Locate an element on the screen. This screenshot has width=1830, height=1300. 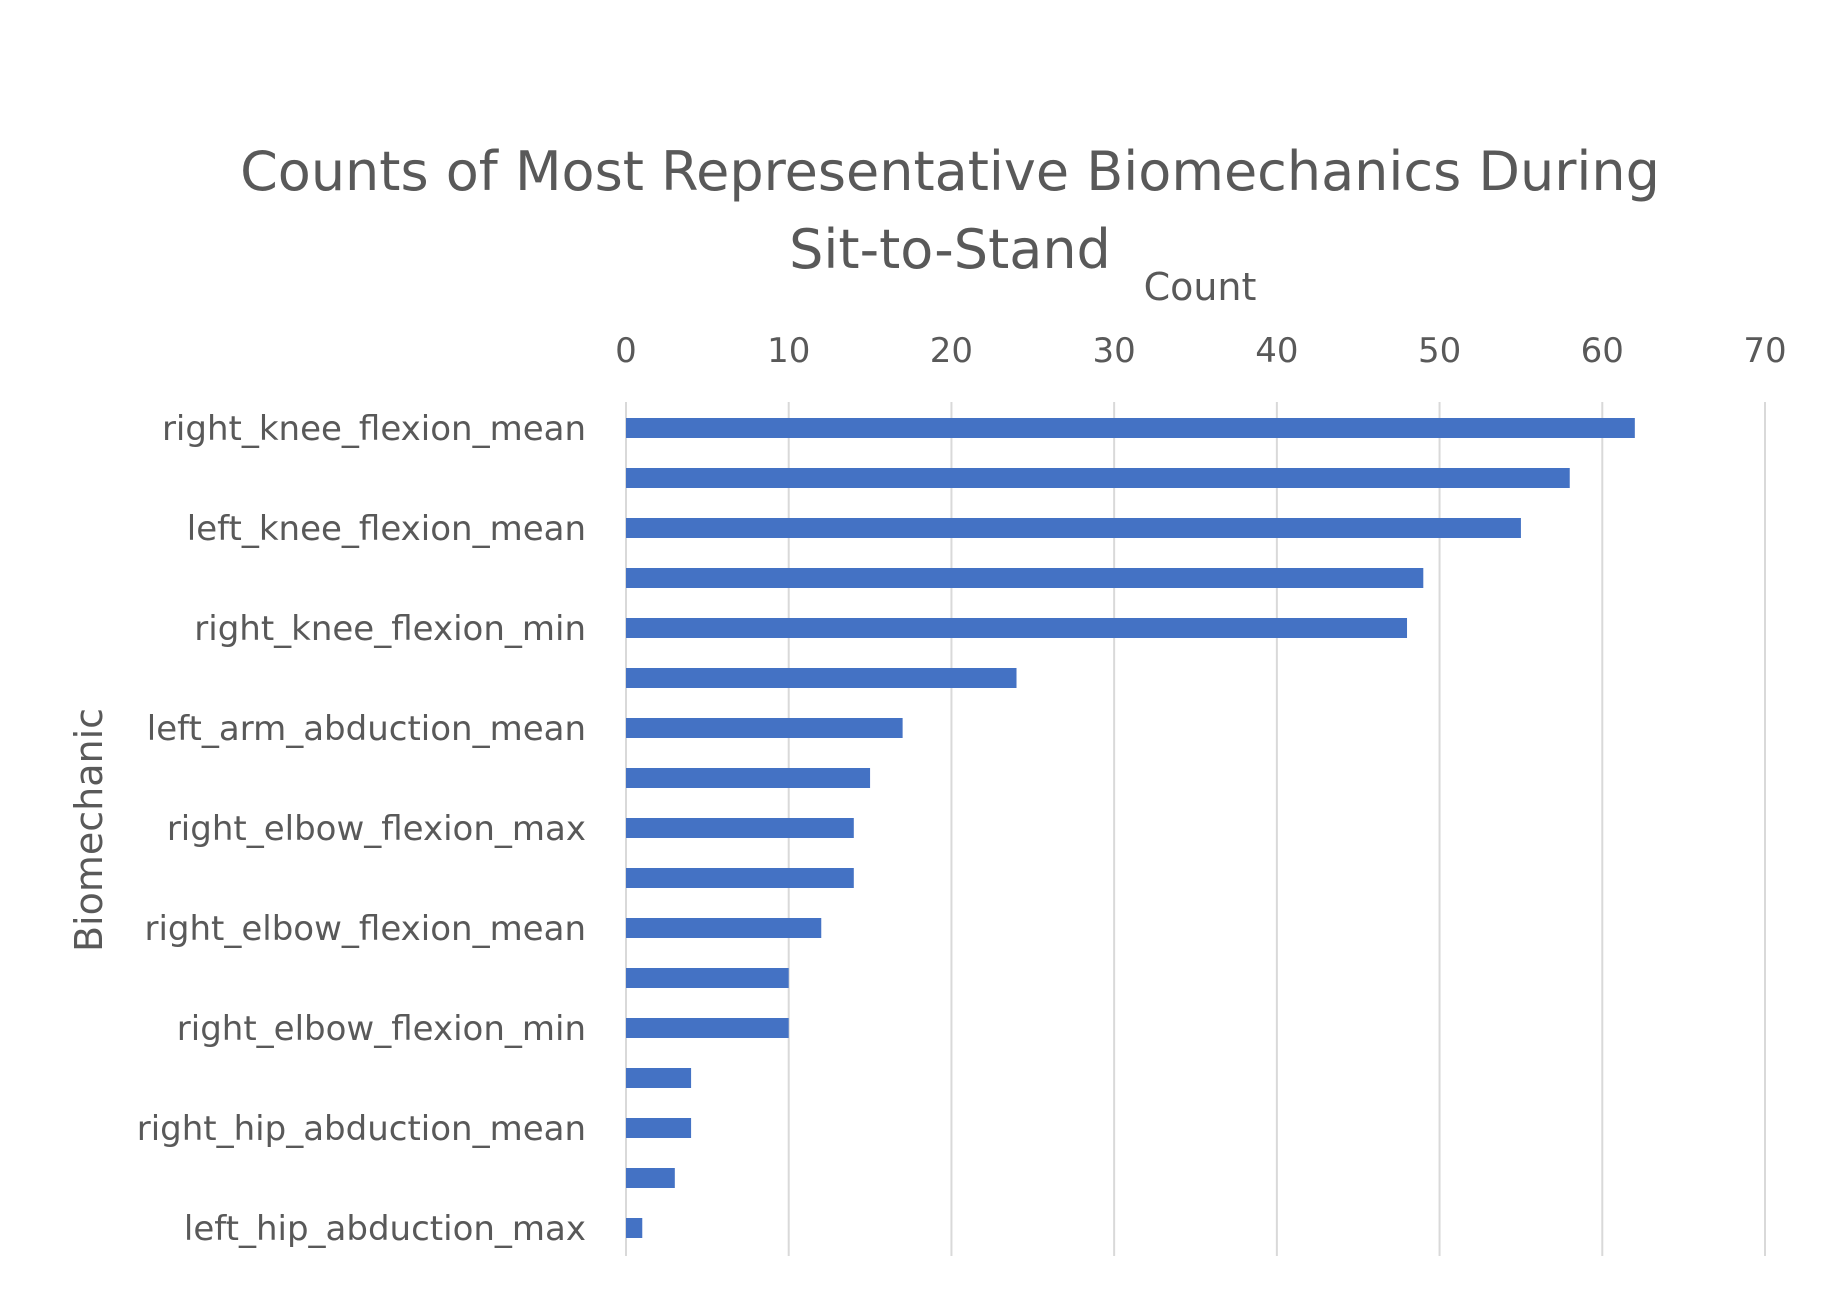
x-tick-label-20: 20 is located at coordinates (951, 351).